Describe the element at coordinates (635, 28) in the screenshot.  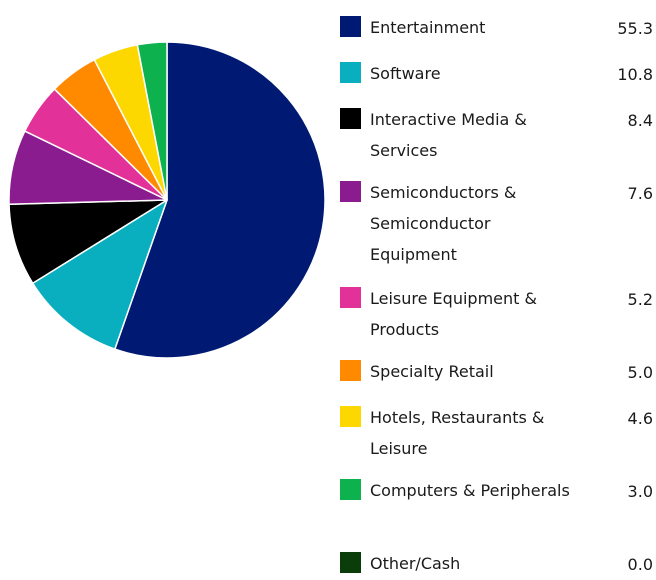
I see `legend-value: 55.3` at that location.